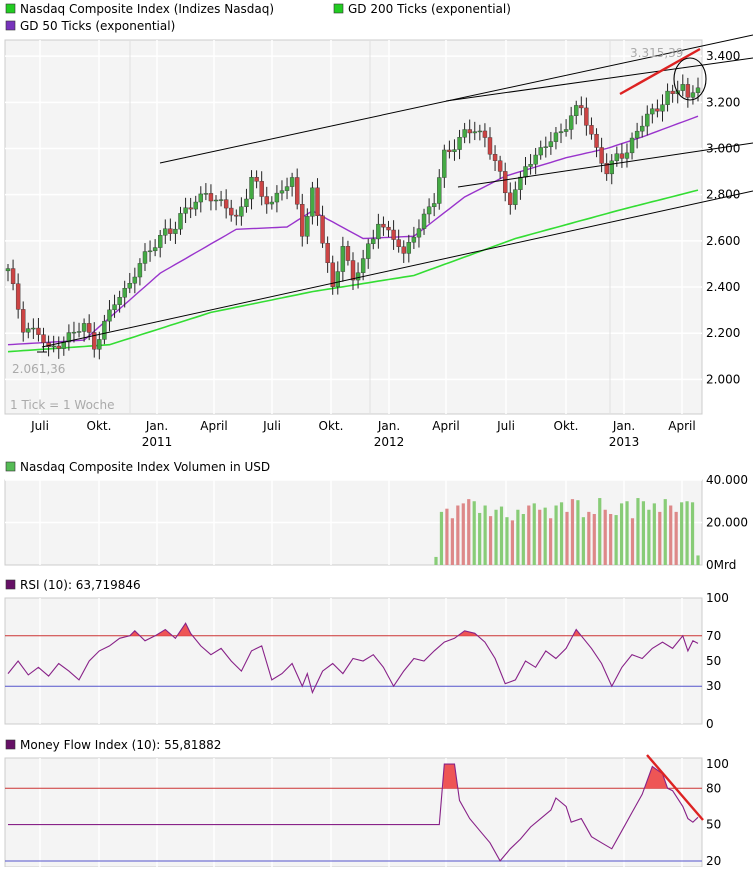  Describe the element at coordinates (429, 9) in the screenshot. I see `legend-label-ma200: GD 200 Ticks (exponential)` at that location.